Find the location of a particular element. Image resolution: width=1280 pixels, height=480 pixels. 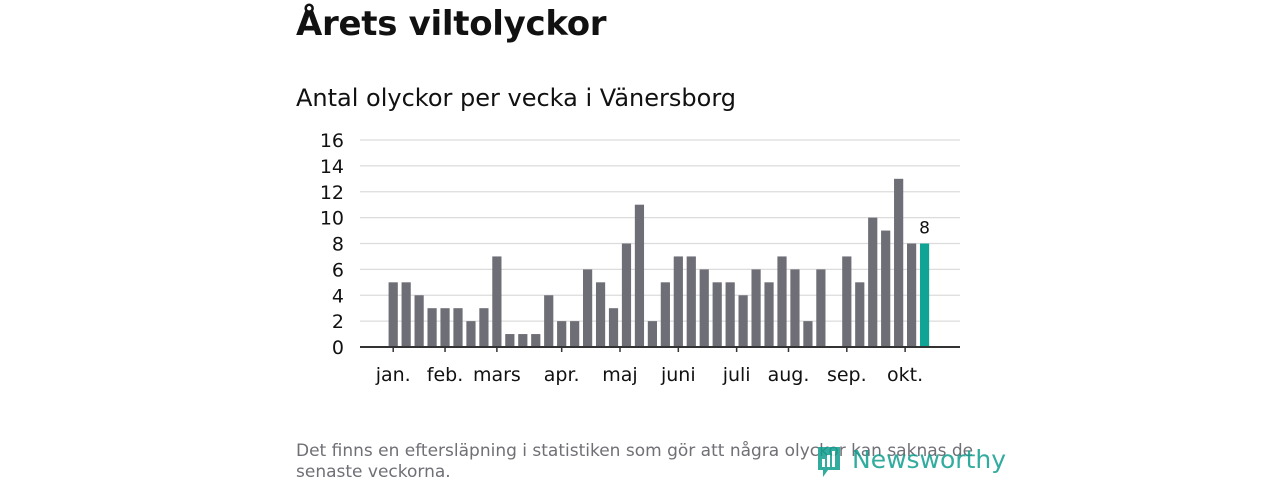

y-axis-ticks: 0 2 4 6 8 10 12 14 16 is located at coordinates (332, 244).